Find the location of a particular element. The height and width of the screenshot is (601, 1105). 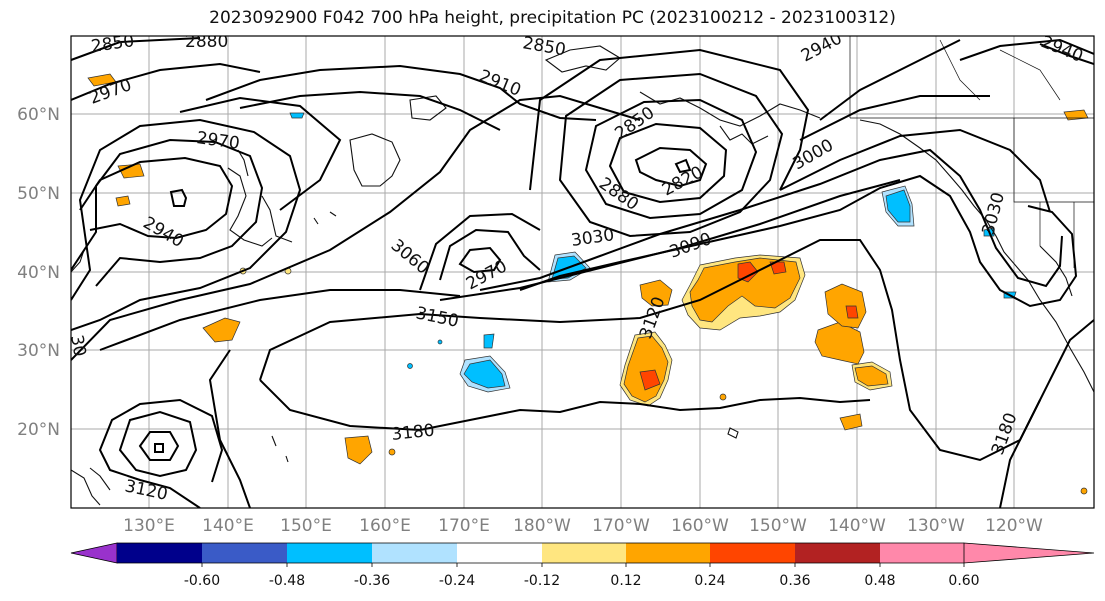

contour-label: 2880 is located at coordinates (206, 42).